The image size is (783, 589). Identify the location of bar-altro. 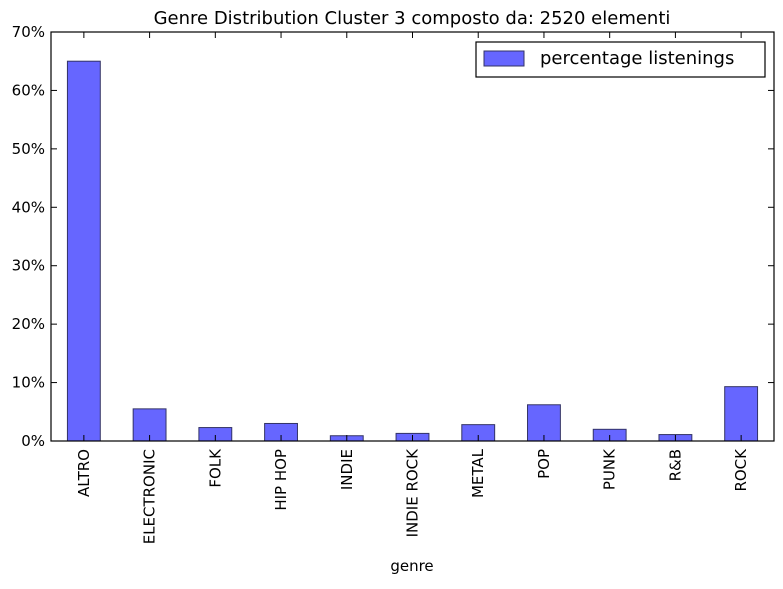
(83, 251).